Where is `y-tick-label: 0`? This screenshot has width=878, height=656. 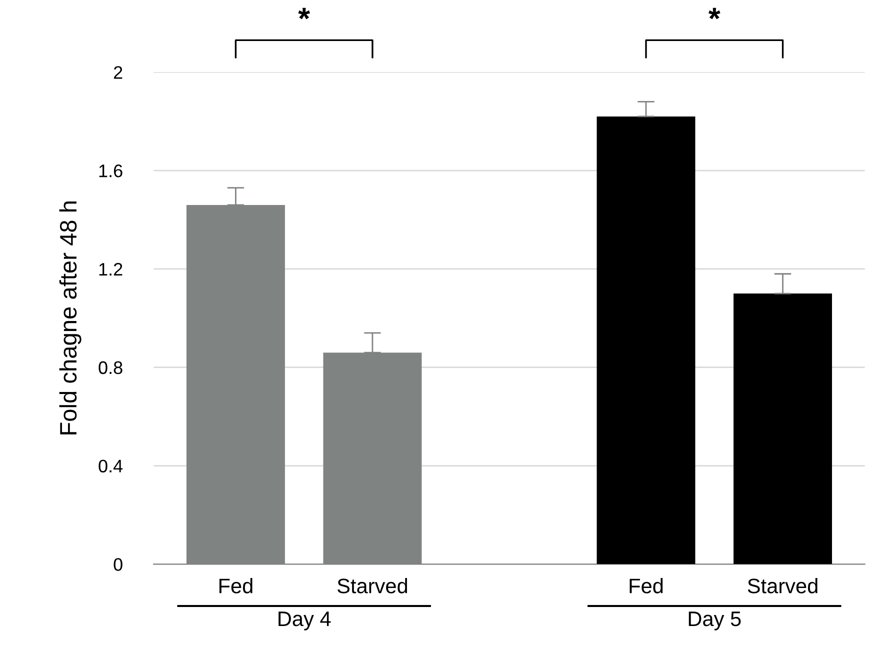
y-tick-label: 0 is located at coordinates (118, 564).